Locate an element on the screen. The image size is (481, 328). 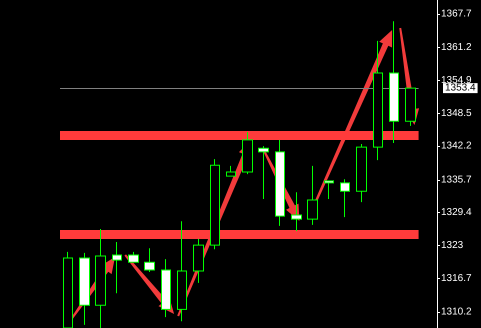
y-tick-label: 1323 is located at coordinates (452, 246).